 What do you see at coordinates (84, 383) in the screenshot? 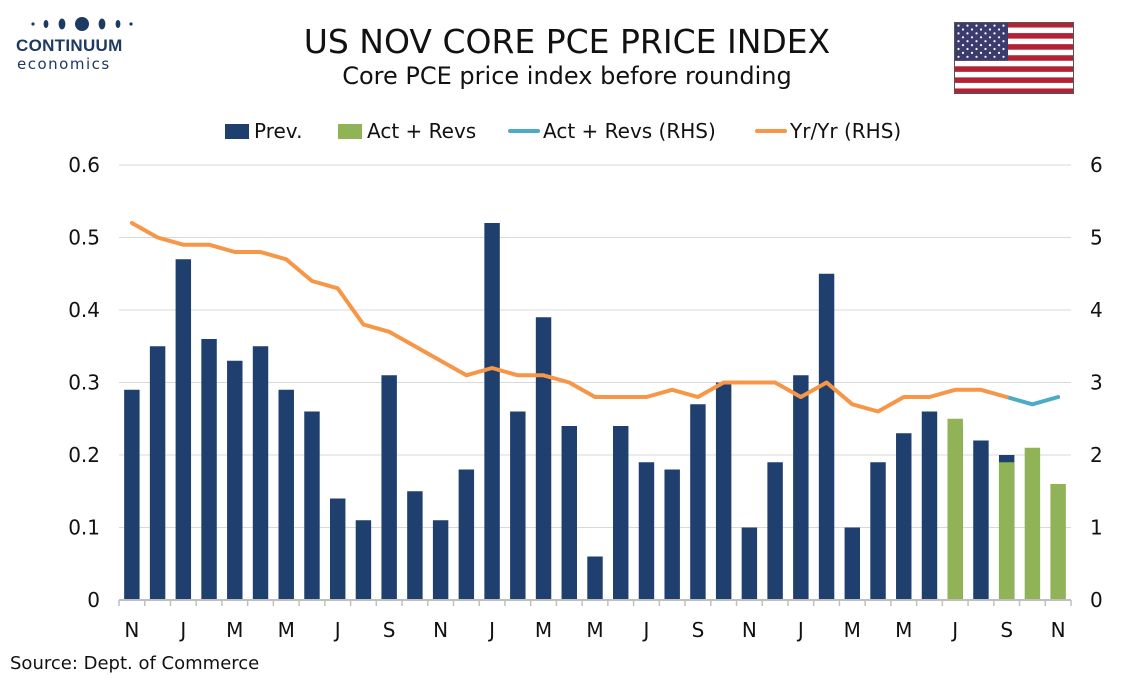
I see `y-left-tick-label: 0.3` at bounding box center [84, 383].